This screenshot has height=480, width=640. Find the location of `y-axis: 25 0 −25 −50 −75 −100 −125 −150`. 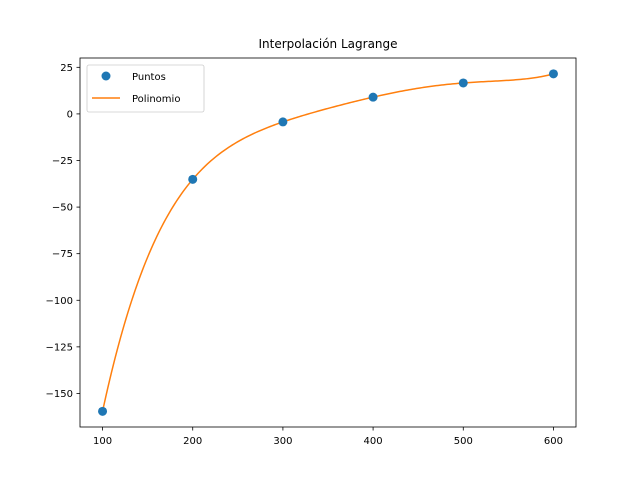

y-axis: 25 0 −25 −50 −75 −100 −125 −150 is located at coordinates (63, 231).